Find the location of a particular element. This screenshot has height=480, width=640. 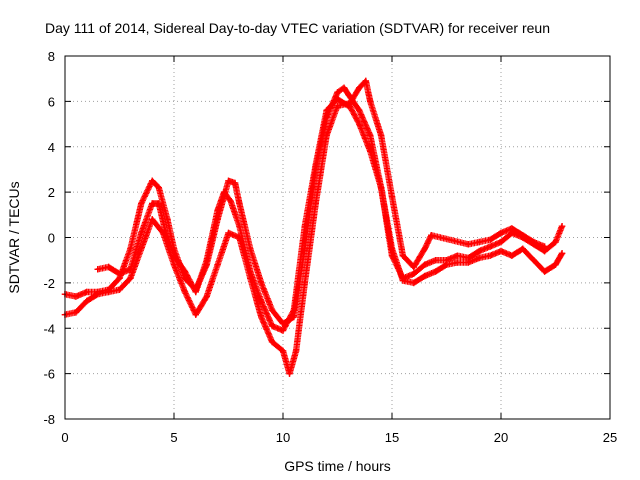

x-tick-label: 10 is located at coordinates (283, 437).